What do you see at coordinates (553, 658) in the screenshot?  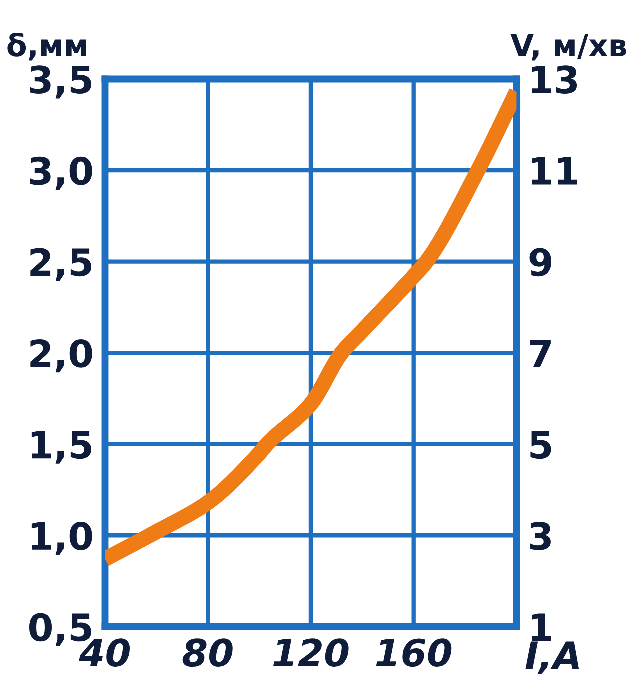 I see `x-axis-title: I,A` at bounding box center [553, 658].